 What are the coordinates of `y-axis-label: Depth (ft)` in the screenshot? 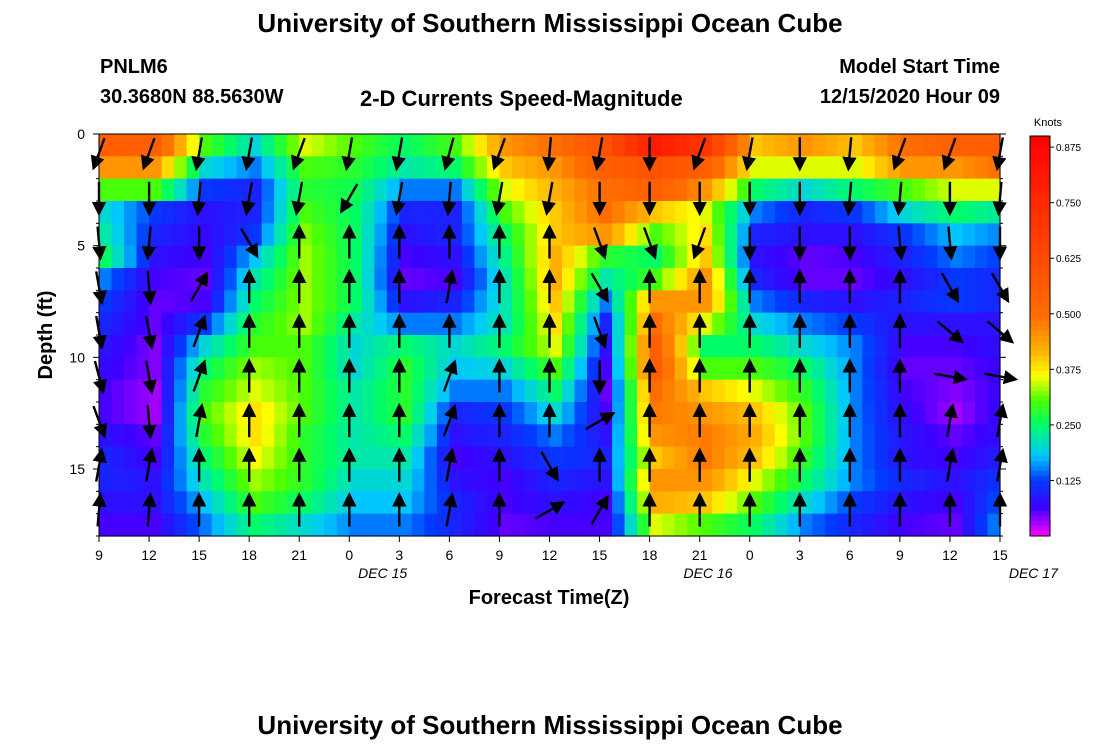 It's located at (46, 335).